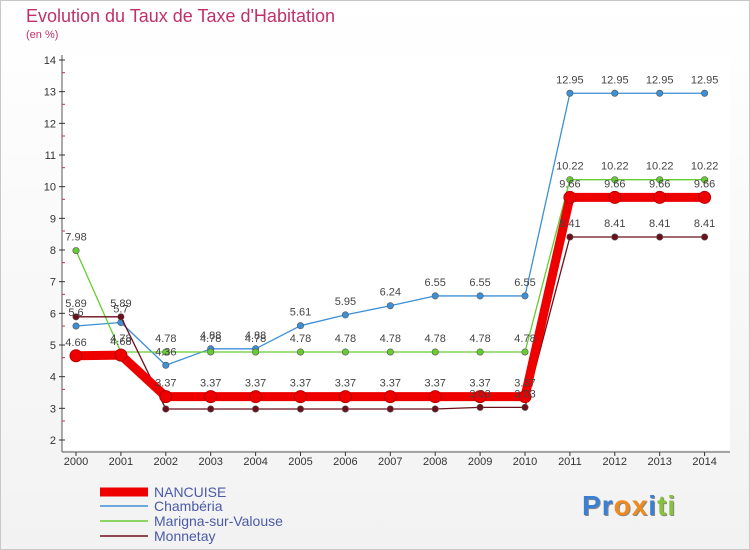  What do you see at coordinates (653, 505) in the screenshot?
I see `logo-letter: i` at bounding box center [653, 505].